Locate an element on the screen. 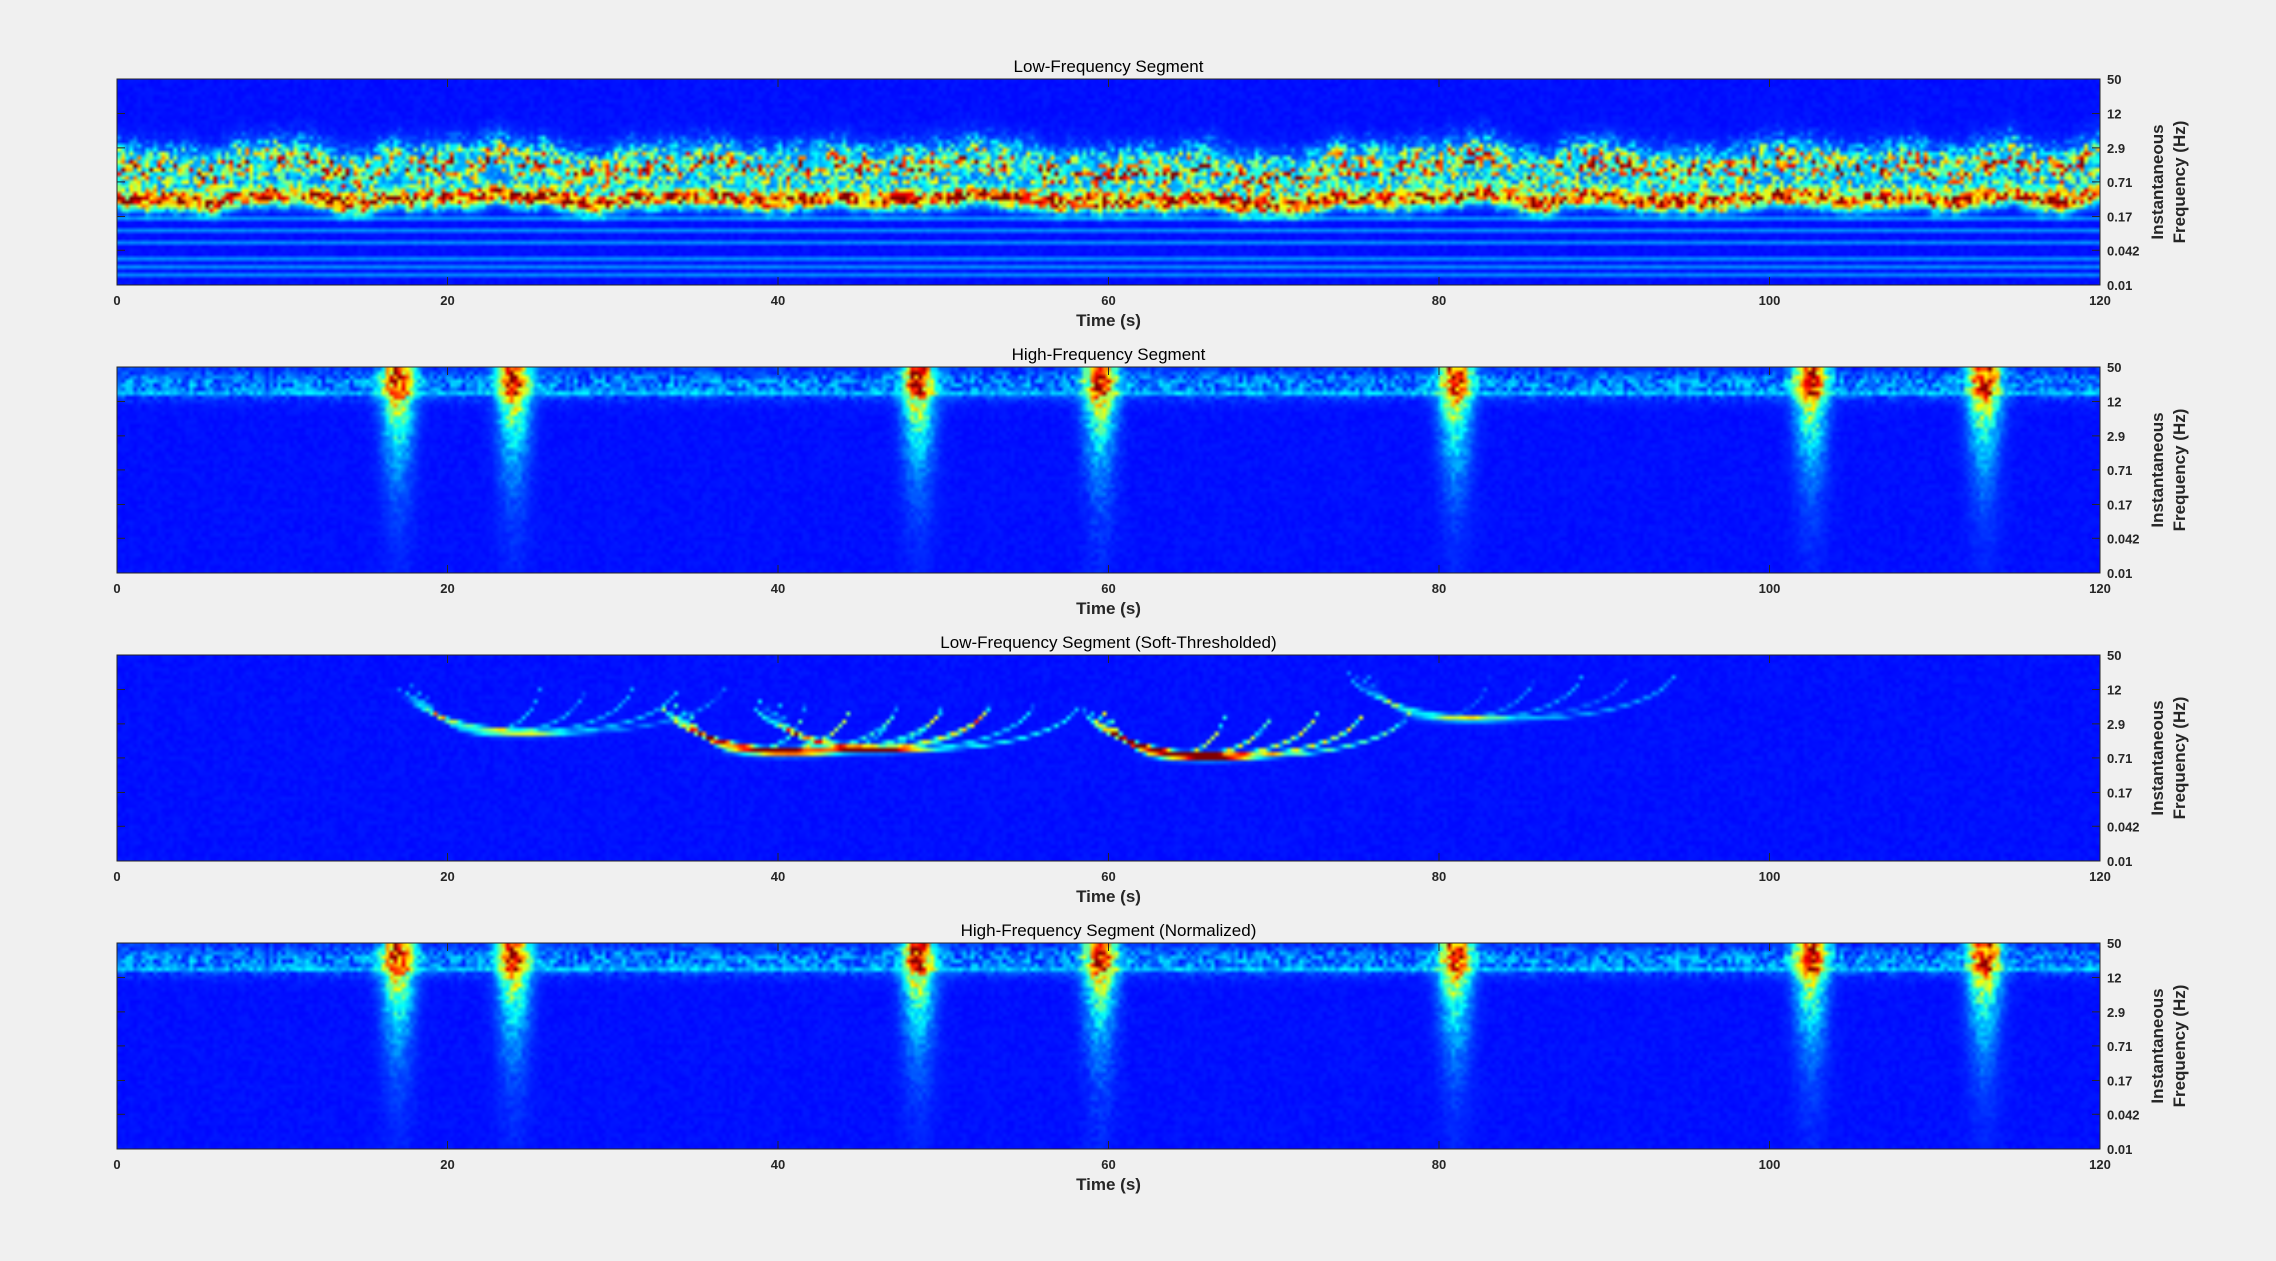 The width and height of the screenshot is (2276, 1261). subplot-title: Low-Frequency Segment is located at coordinates (1109, 66).